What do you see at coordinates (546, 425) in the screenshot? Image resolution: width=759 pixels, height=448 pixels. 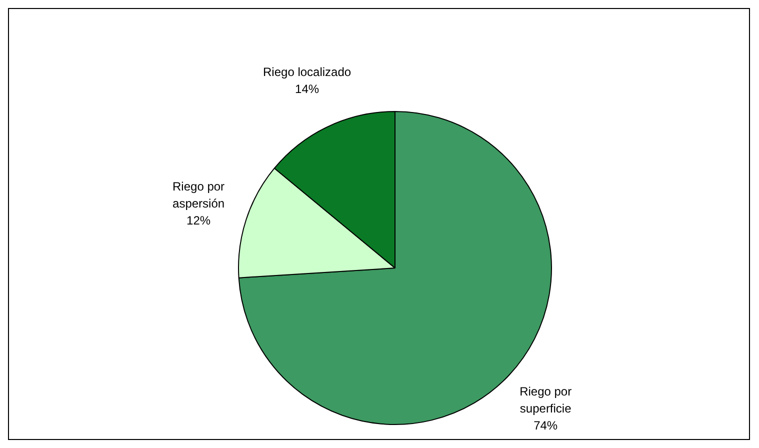 I see `data-label: 74%` at bounding box center [546, 425].